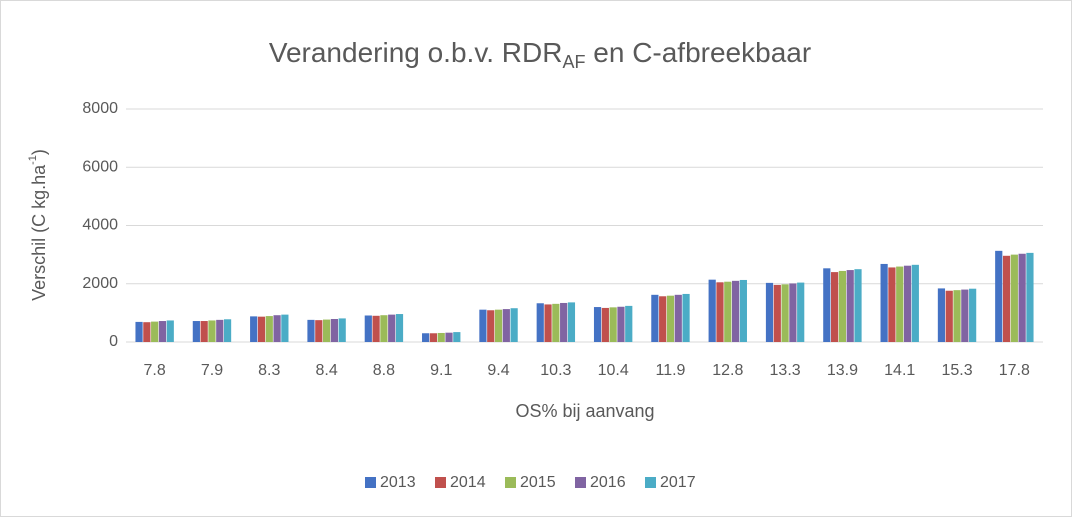  What do you see at coordinates (678, 482) in the screenshot?
I see `legend-label: 2017` at bounding box center [678, 482].